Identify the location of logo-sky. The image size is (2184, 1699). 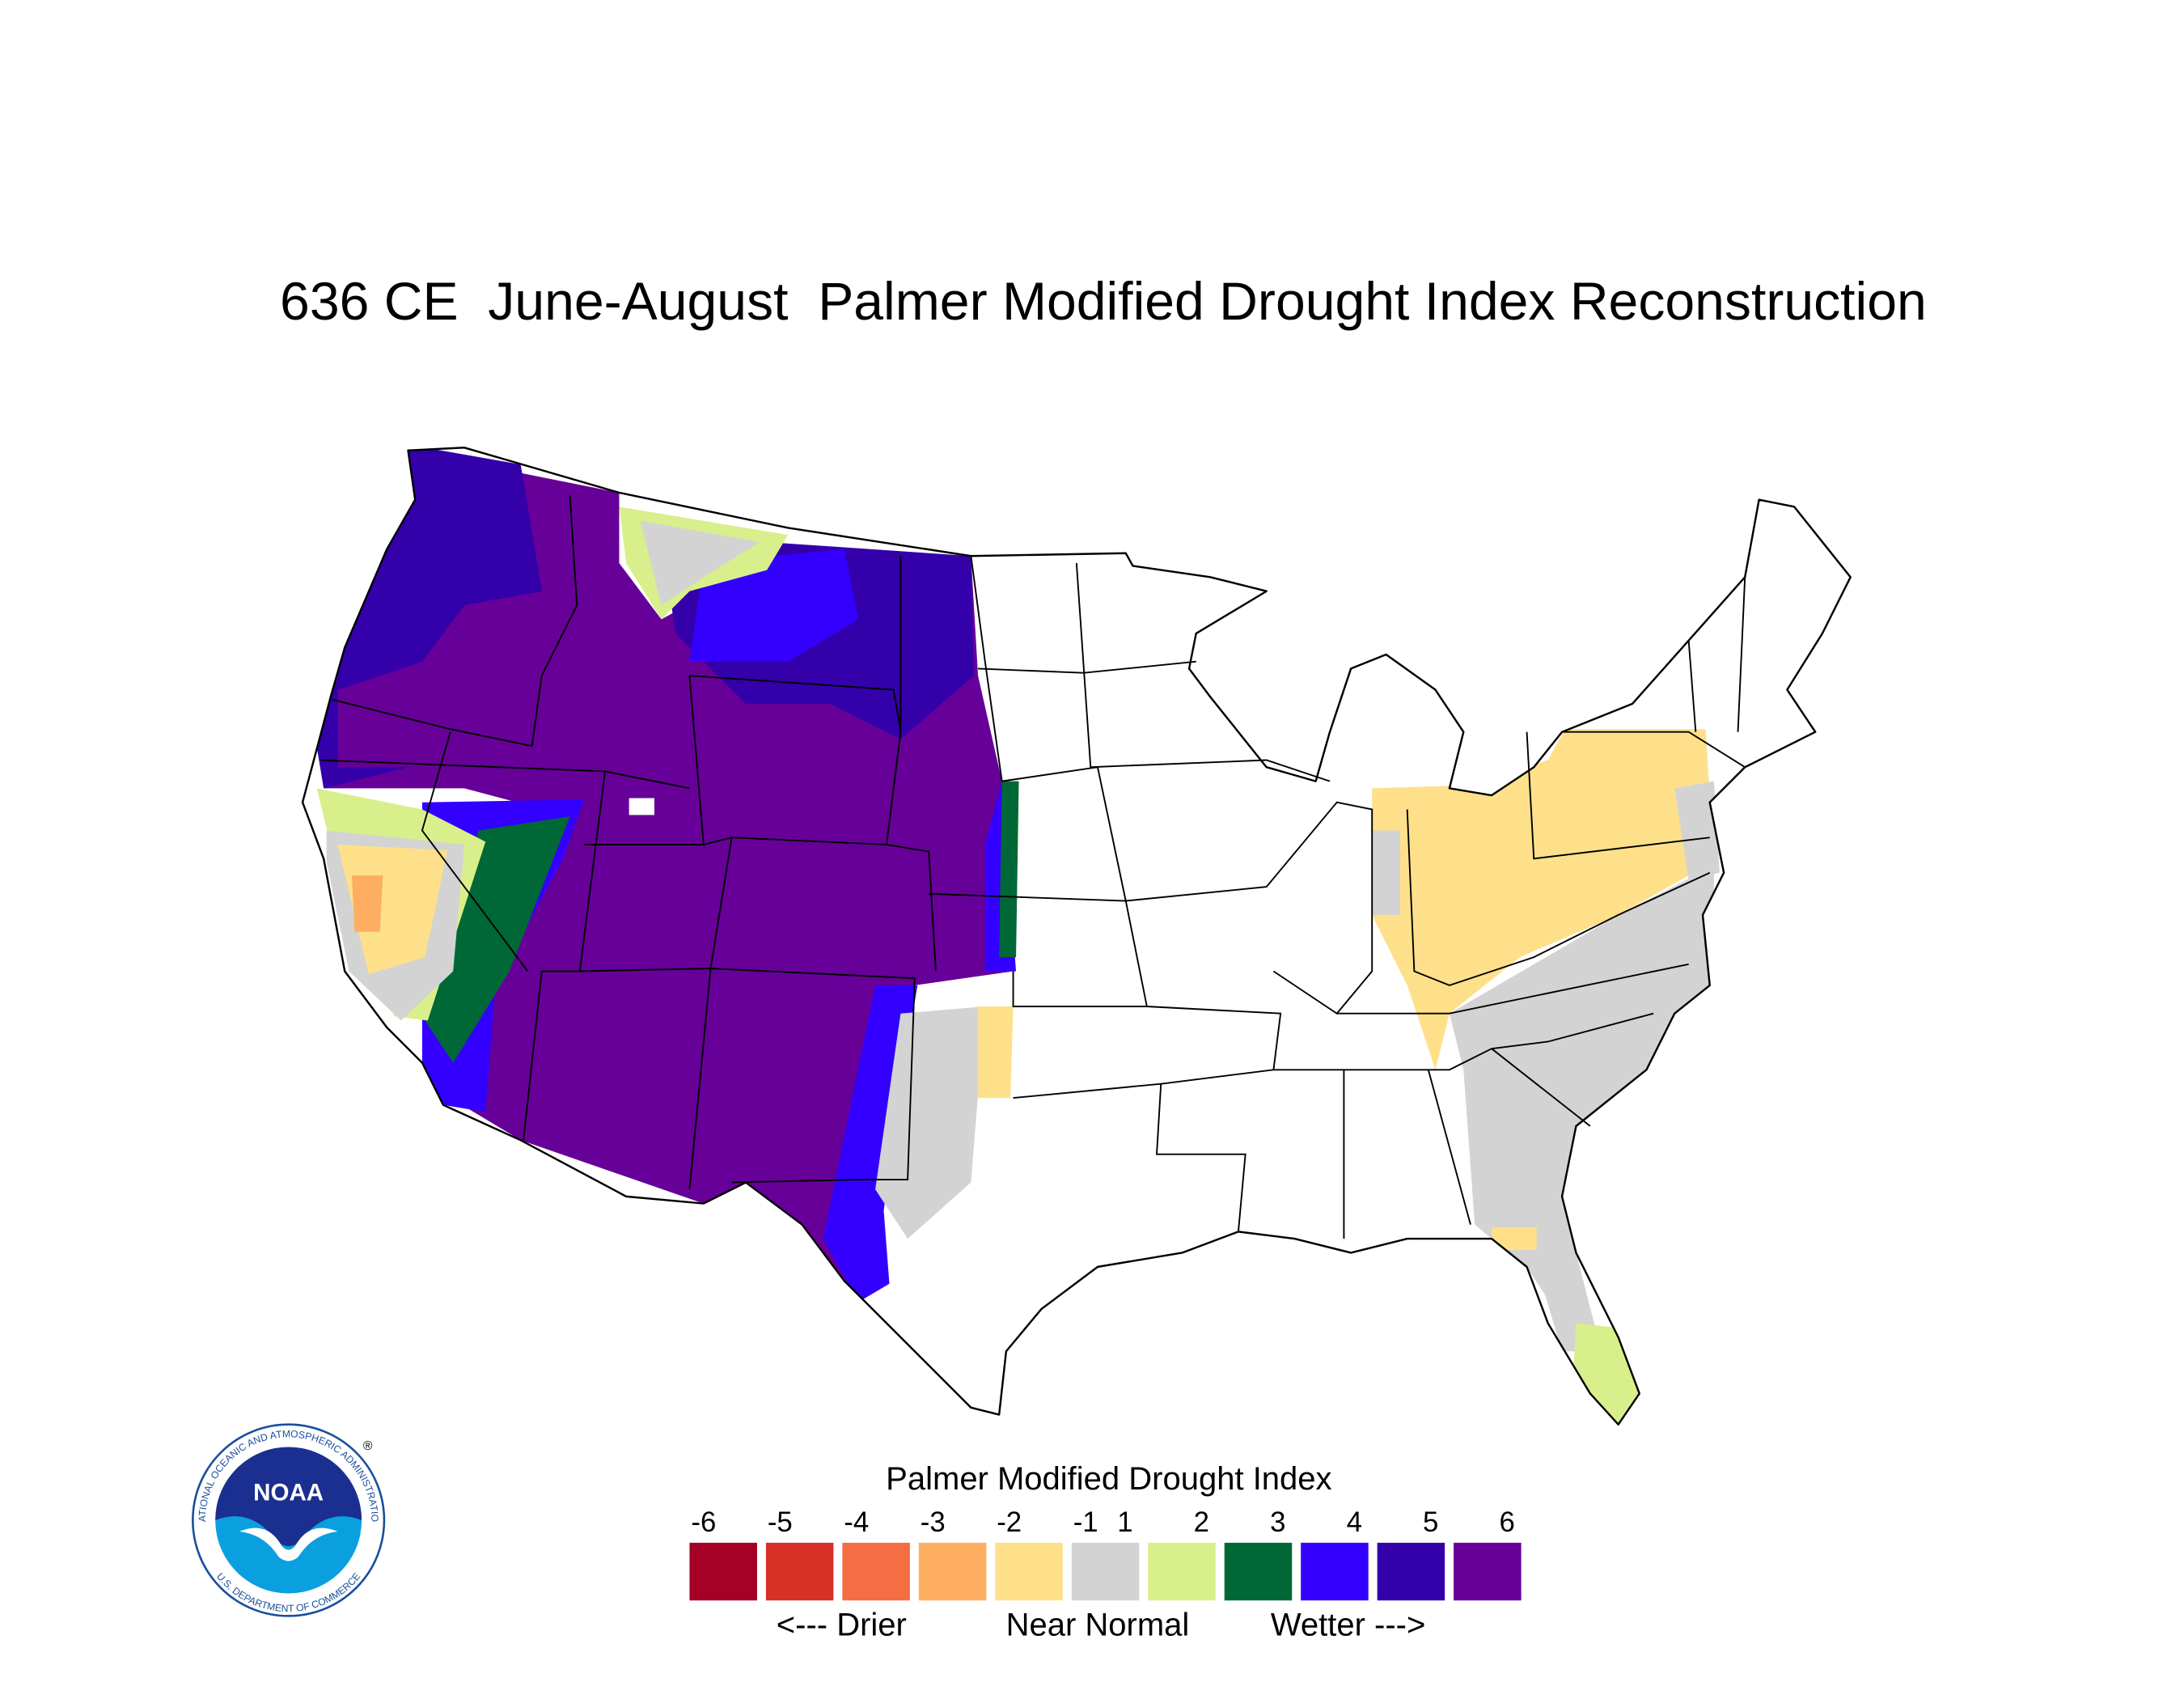
(288, 1497).